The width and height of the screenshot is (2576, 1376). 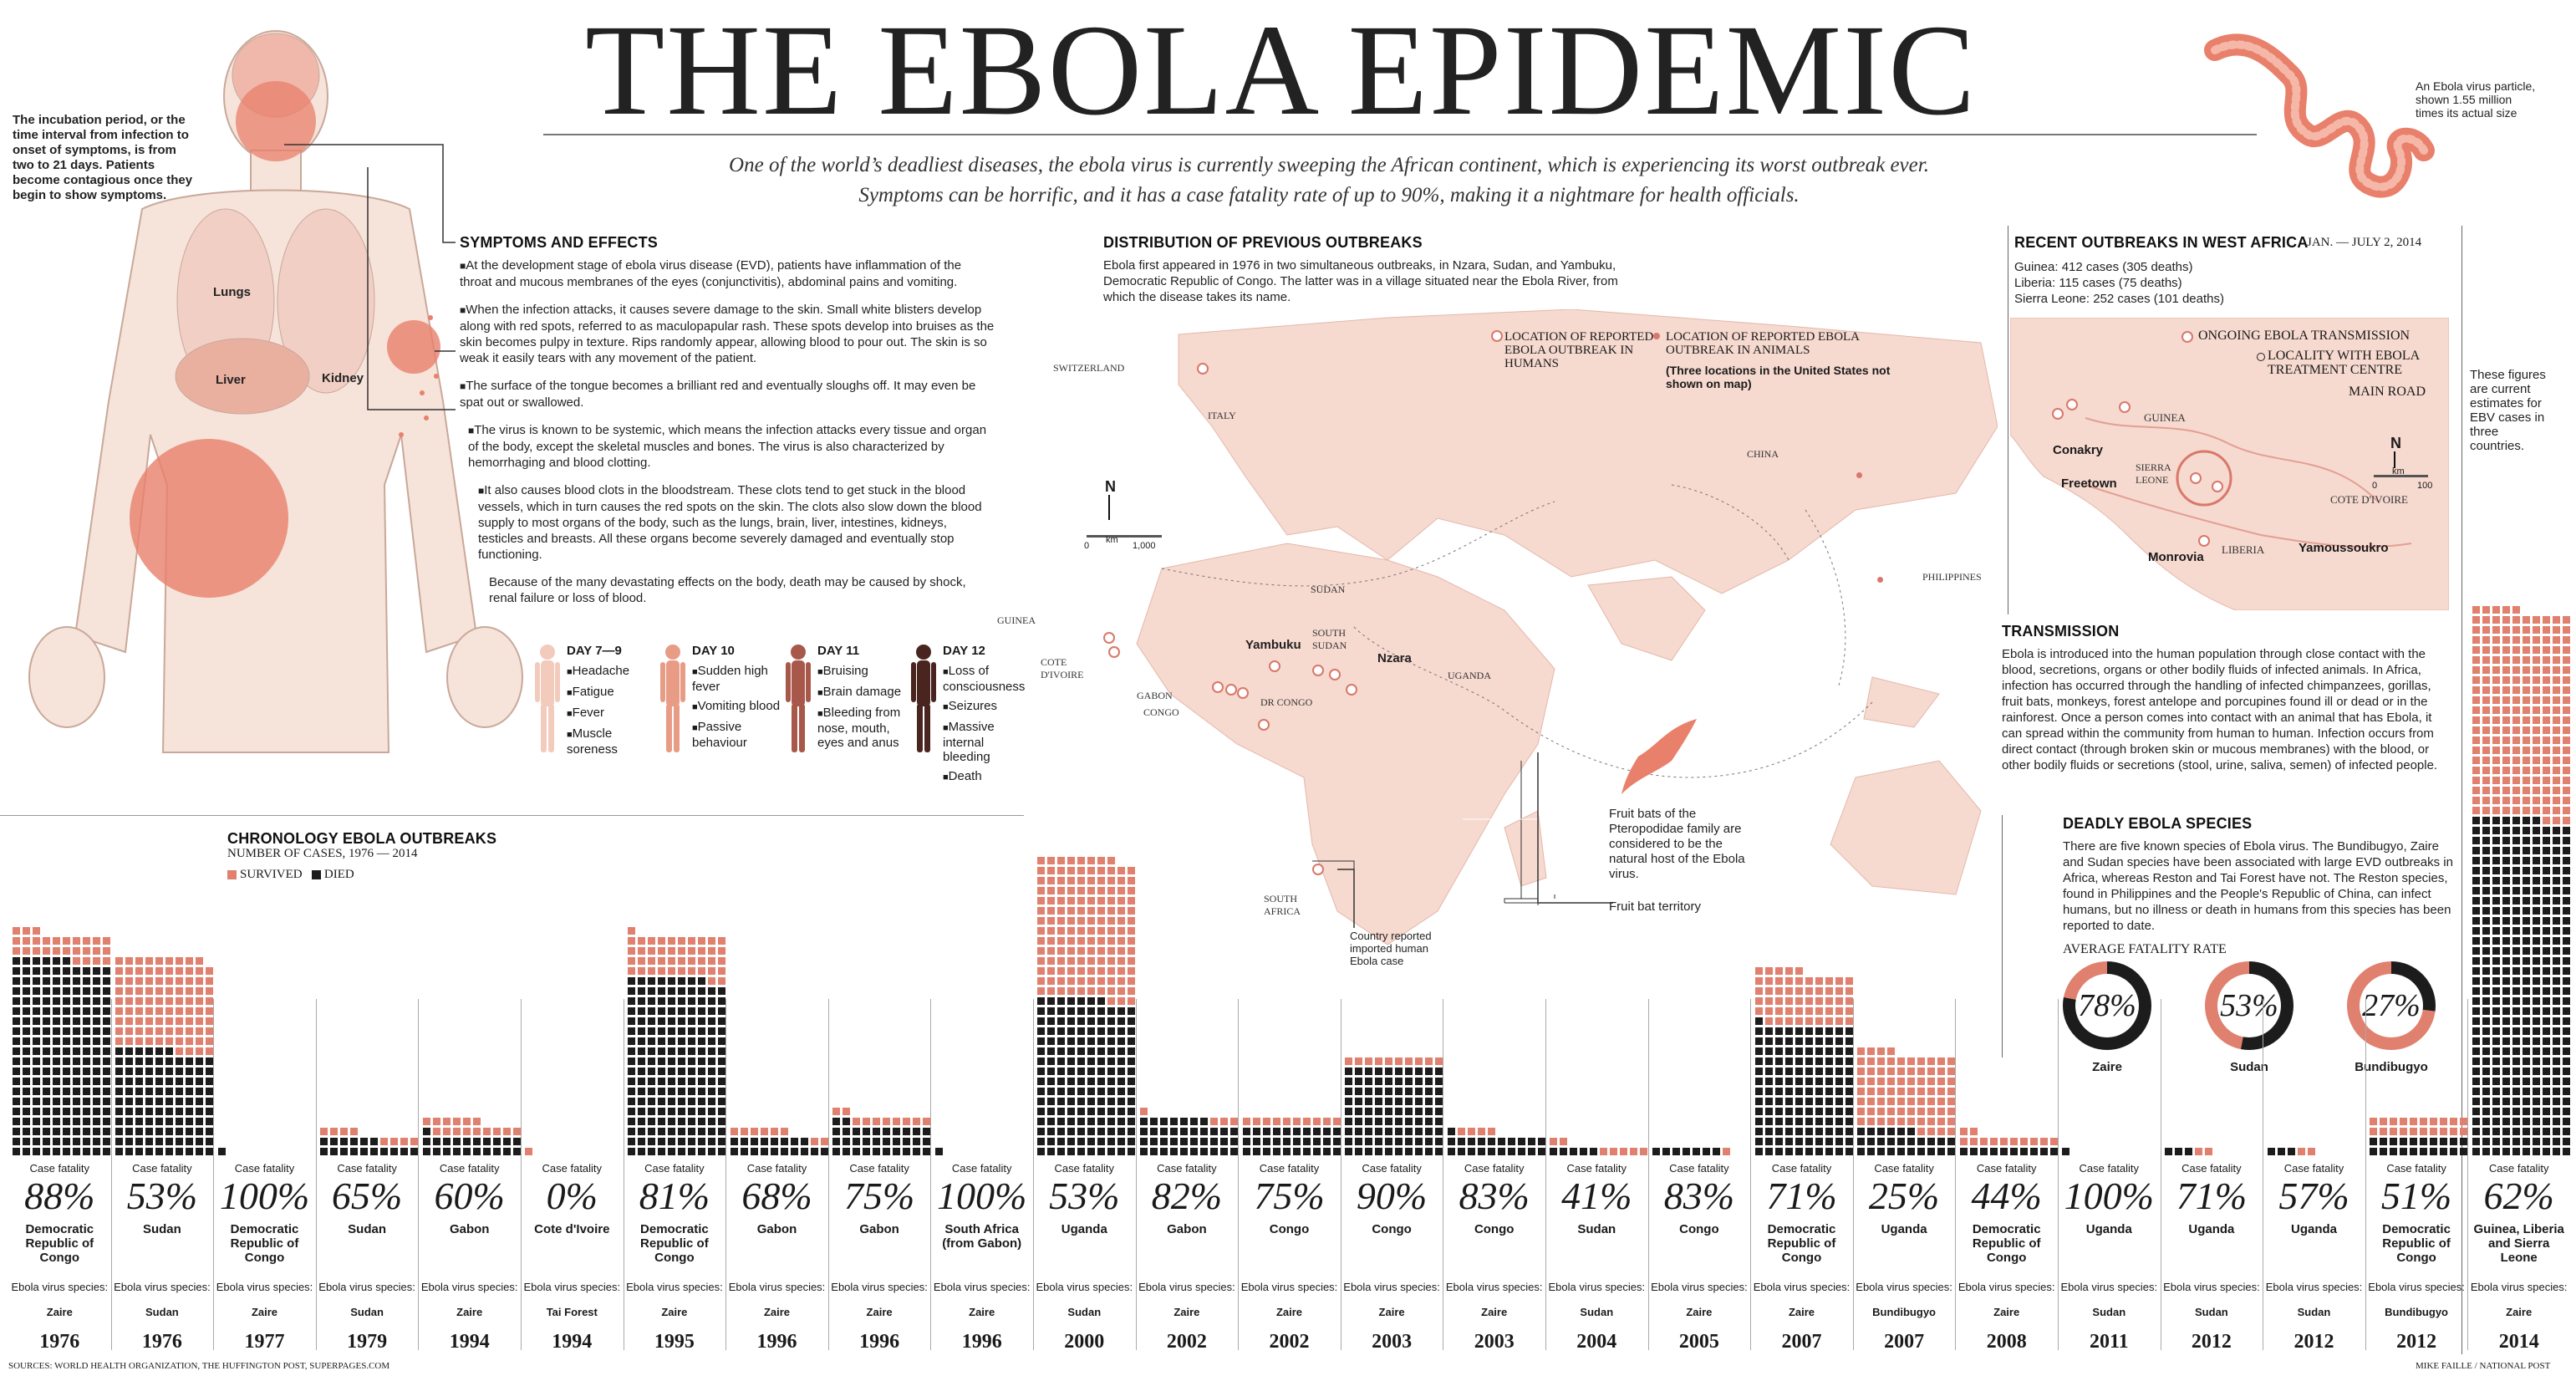 What do you see at coordinates (1222, 416) in the screenshot?
I see `place-italy: ITALY` at bounding box center [1222, 416].